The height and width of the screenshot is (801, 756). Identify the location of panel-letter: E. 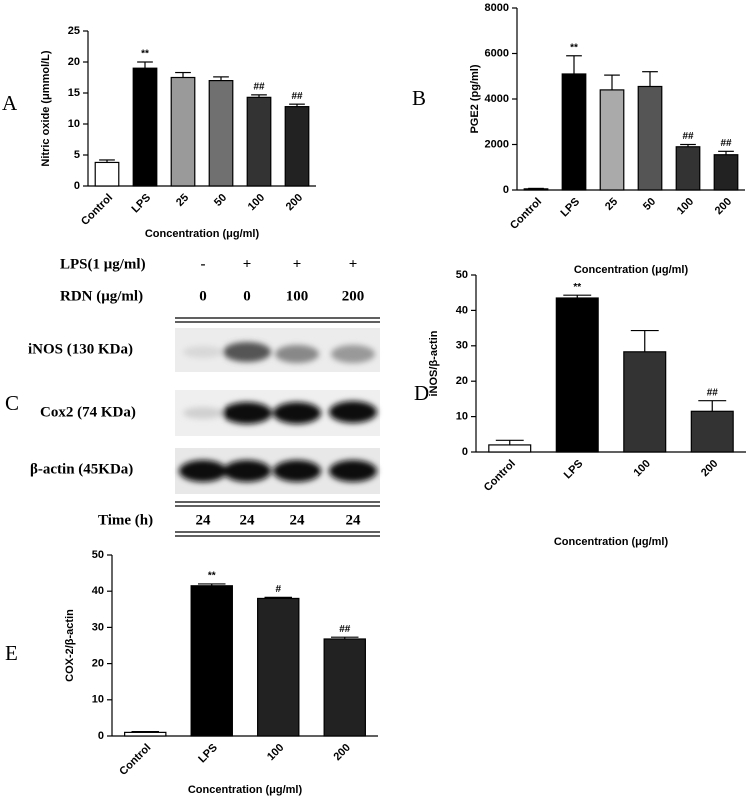
(11, 653).